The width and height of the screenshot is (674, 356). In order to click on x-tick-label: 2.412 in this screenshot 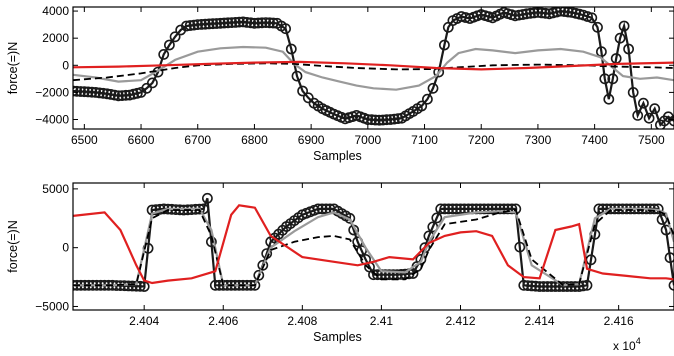, I will do `click(460, 321)`.